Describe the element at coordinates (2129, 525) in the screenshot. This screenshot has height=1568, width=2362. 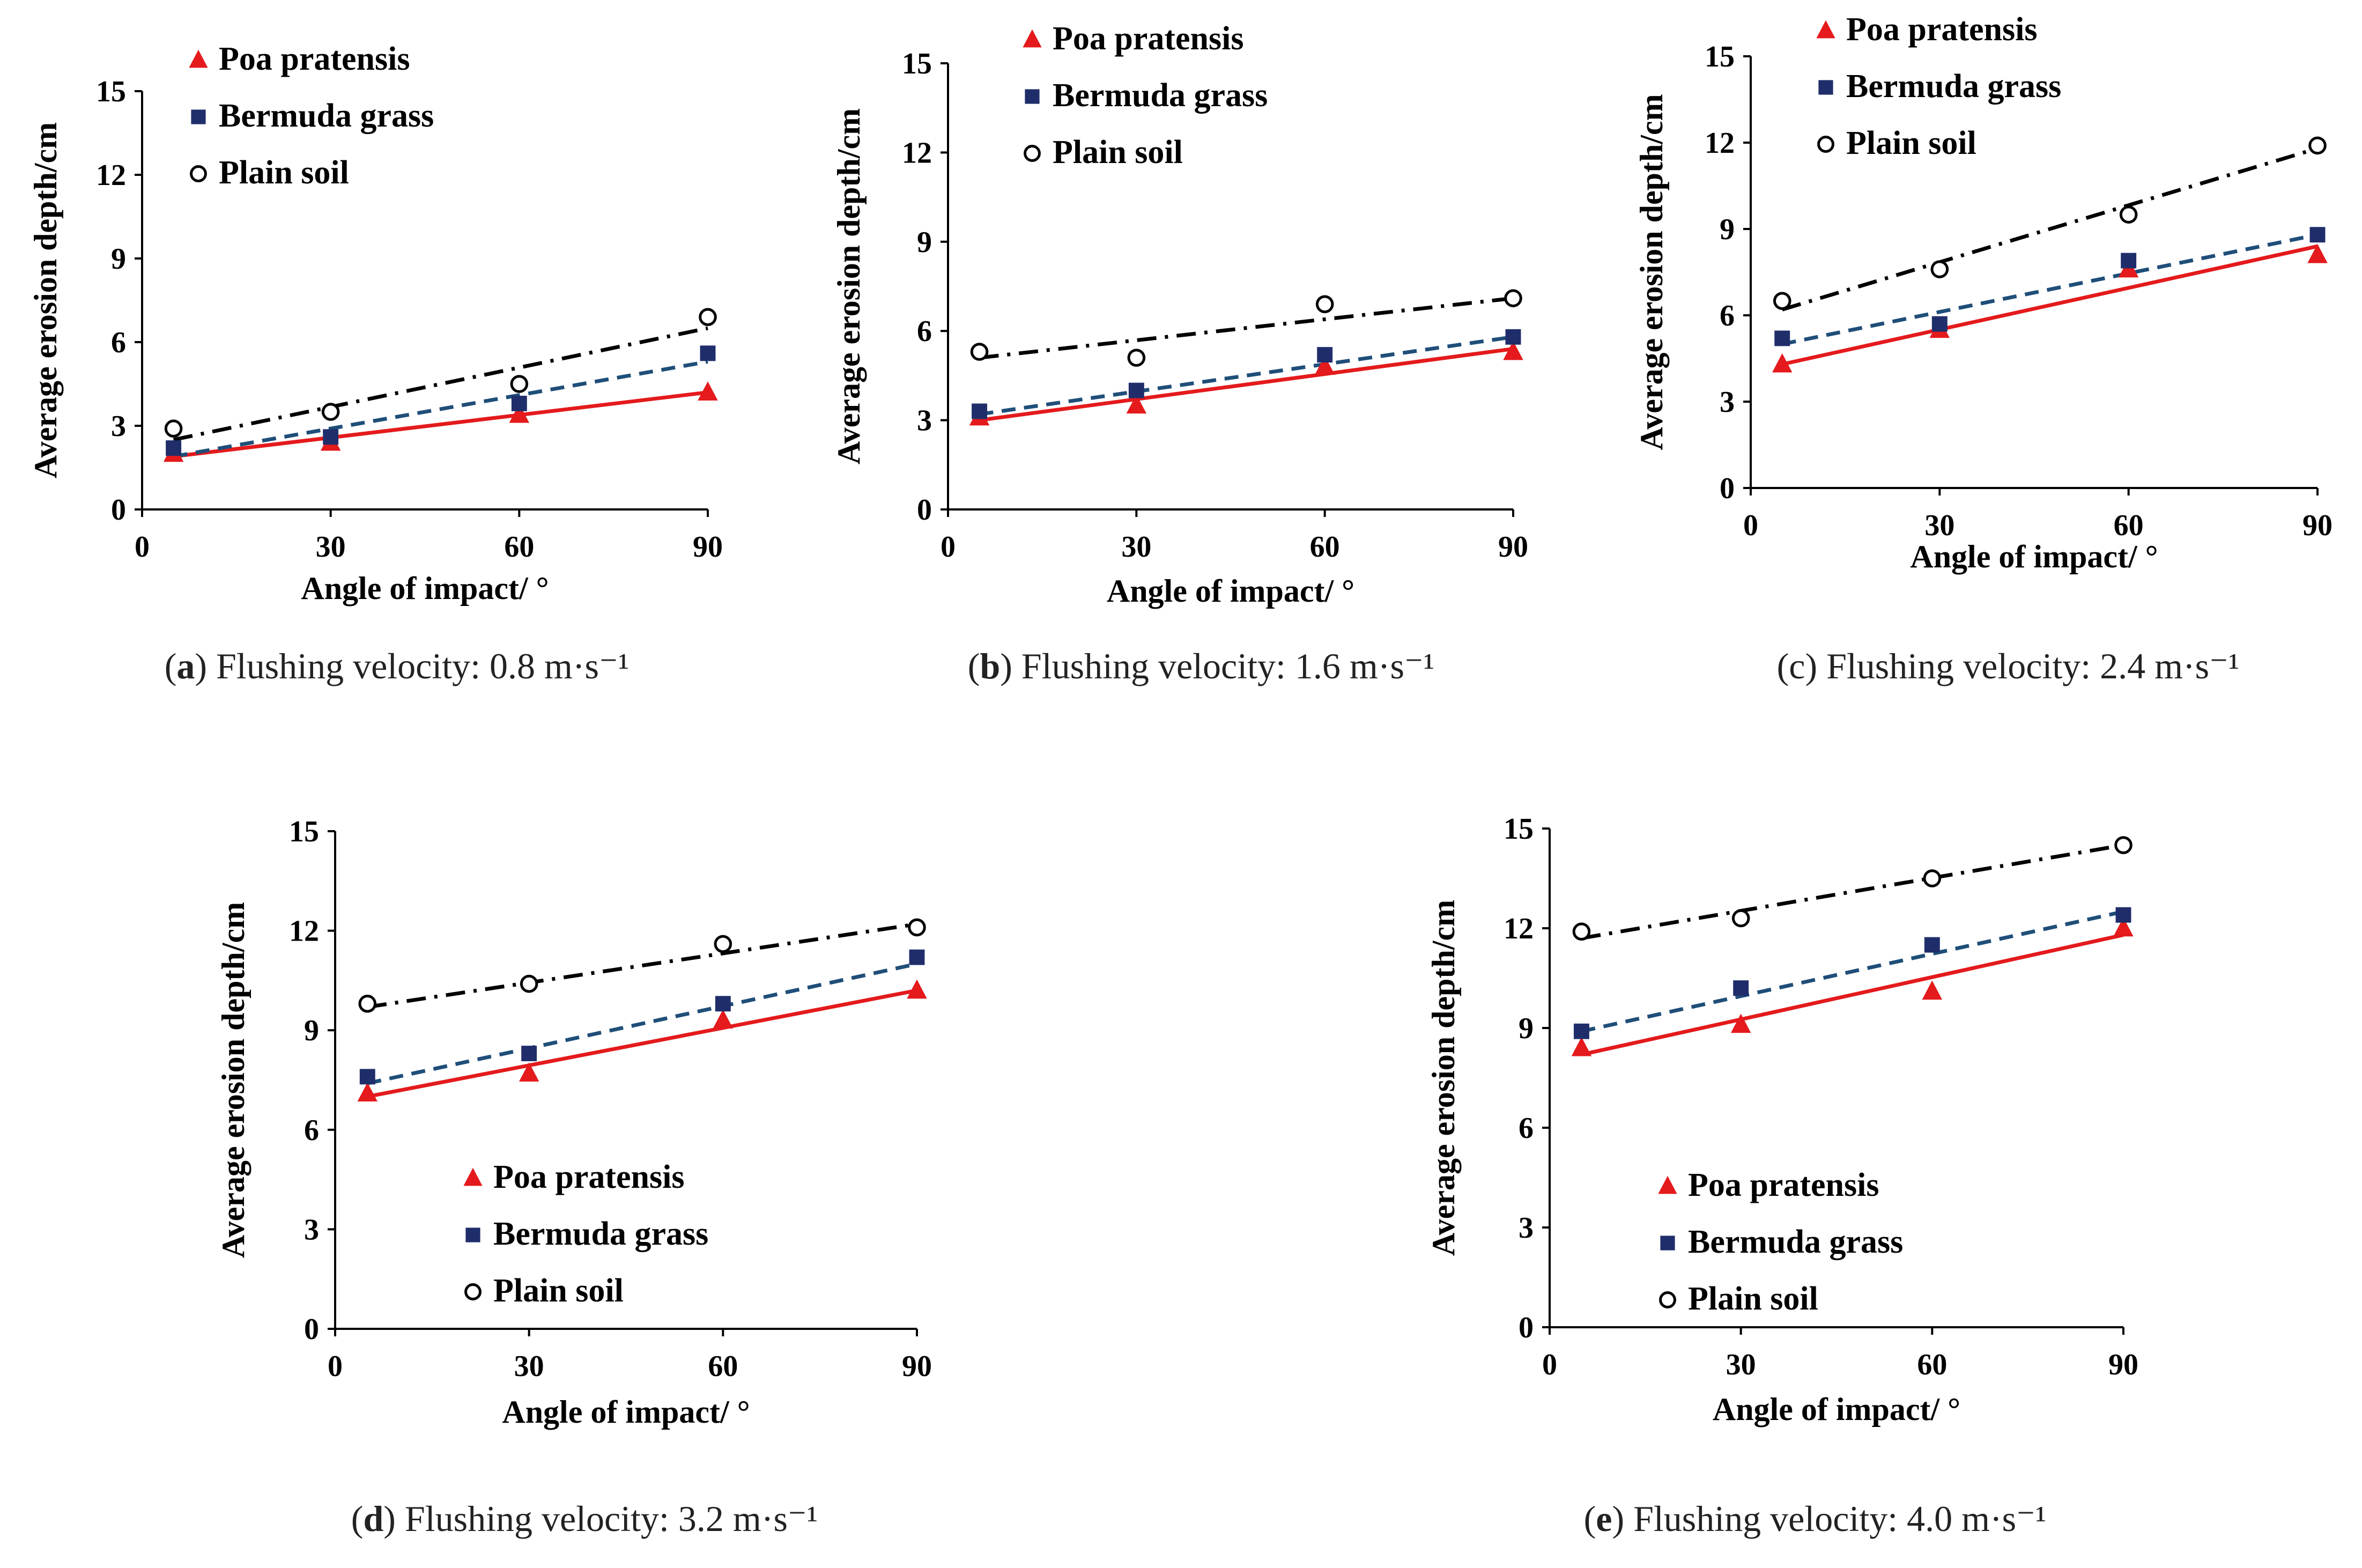
I see `x-tick-label: 60` at that location.